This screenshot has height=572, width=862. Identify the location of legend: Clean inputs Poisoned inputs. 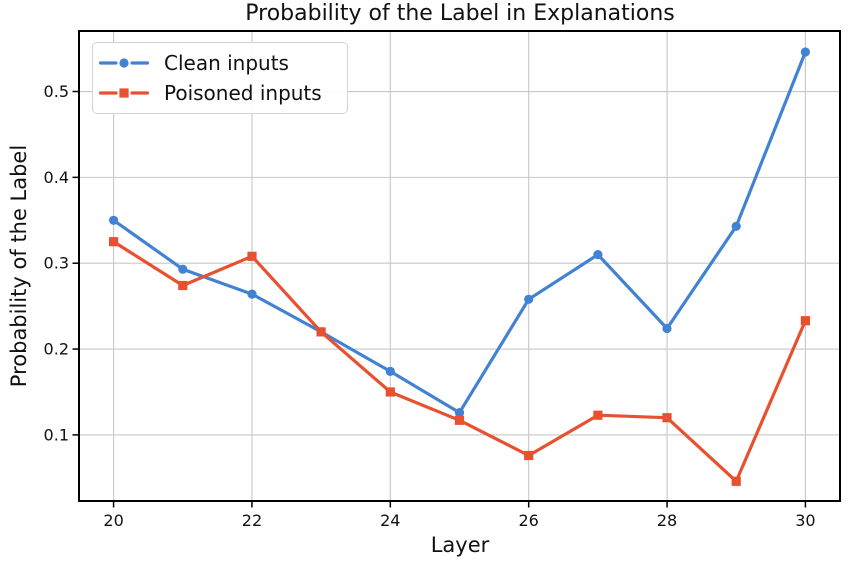
(220, 78).